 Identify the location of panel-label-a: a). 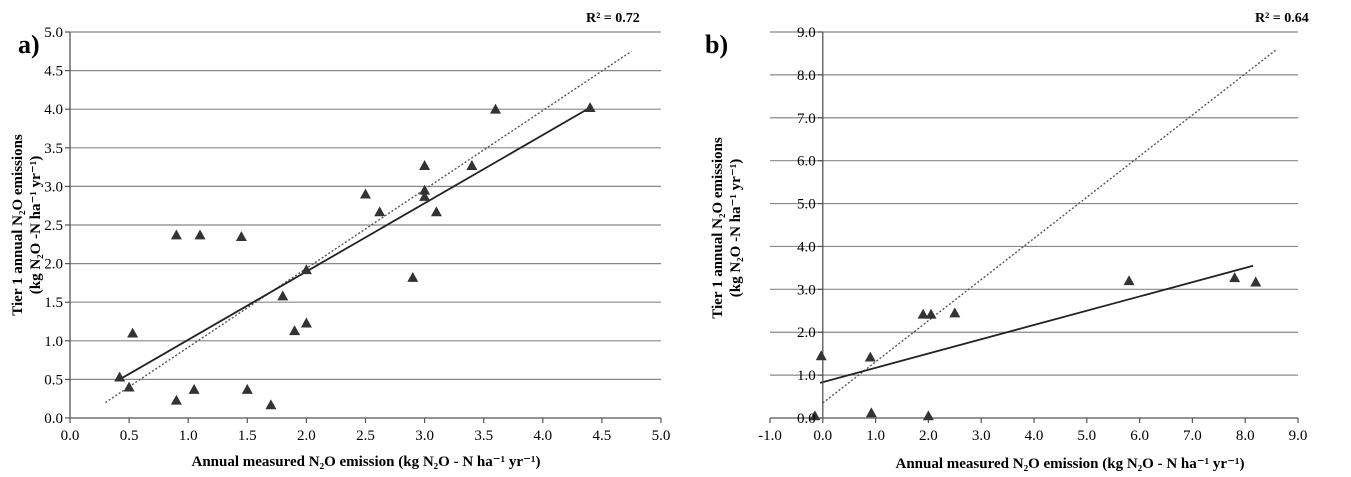
(29, 44).